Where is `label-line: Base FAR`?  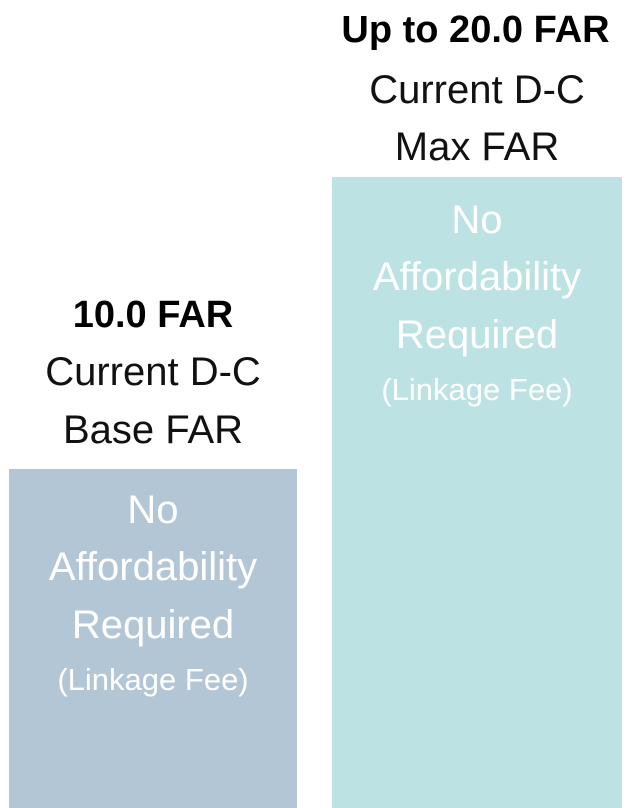 label-line: Base FAR is located at coordinates (153, 430).